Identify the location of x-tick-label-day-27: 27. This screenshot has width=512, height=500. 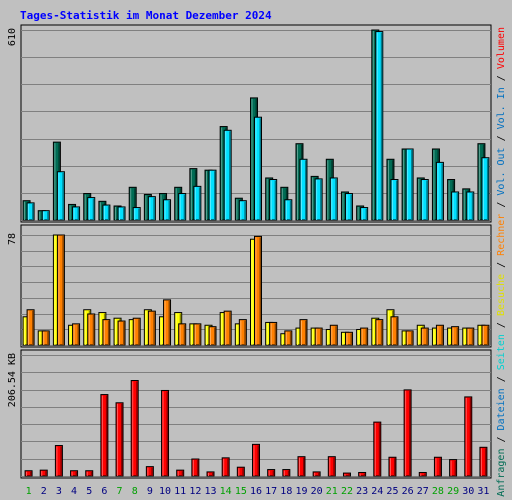
(423, 491).